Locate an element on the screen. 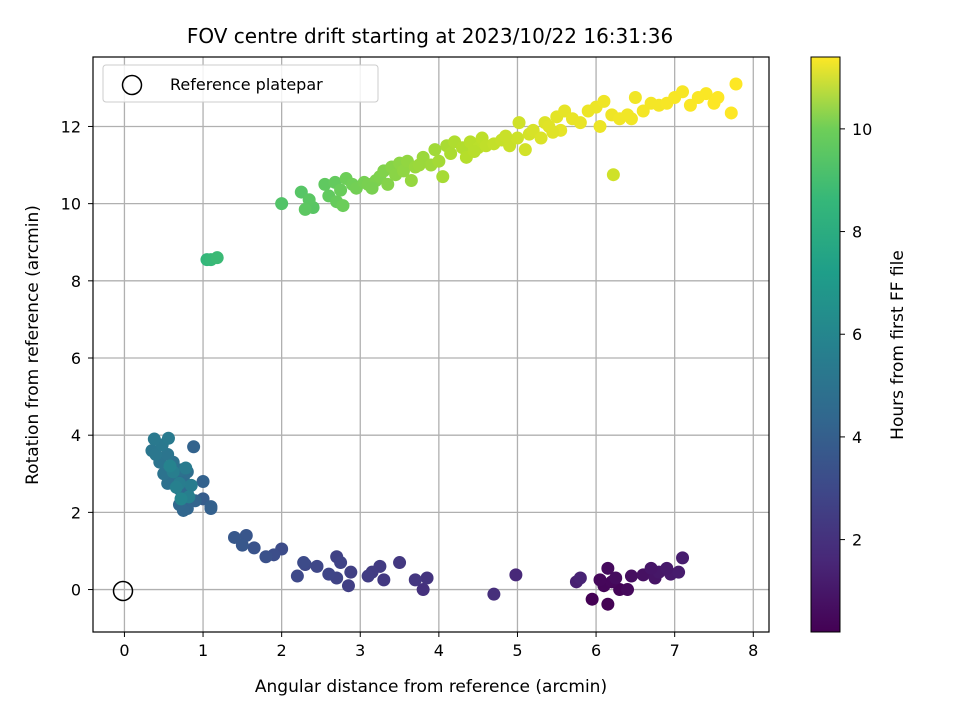 This screenshot has height=720, width=960. colorbar-gradient is located at coordinates (825, 344).